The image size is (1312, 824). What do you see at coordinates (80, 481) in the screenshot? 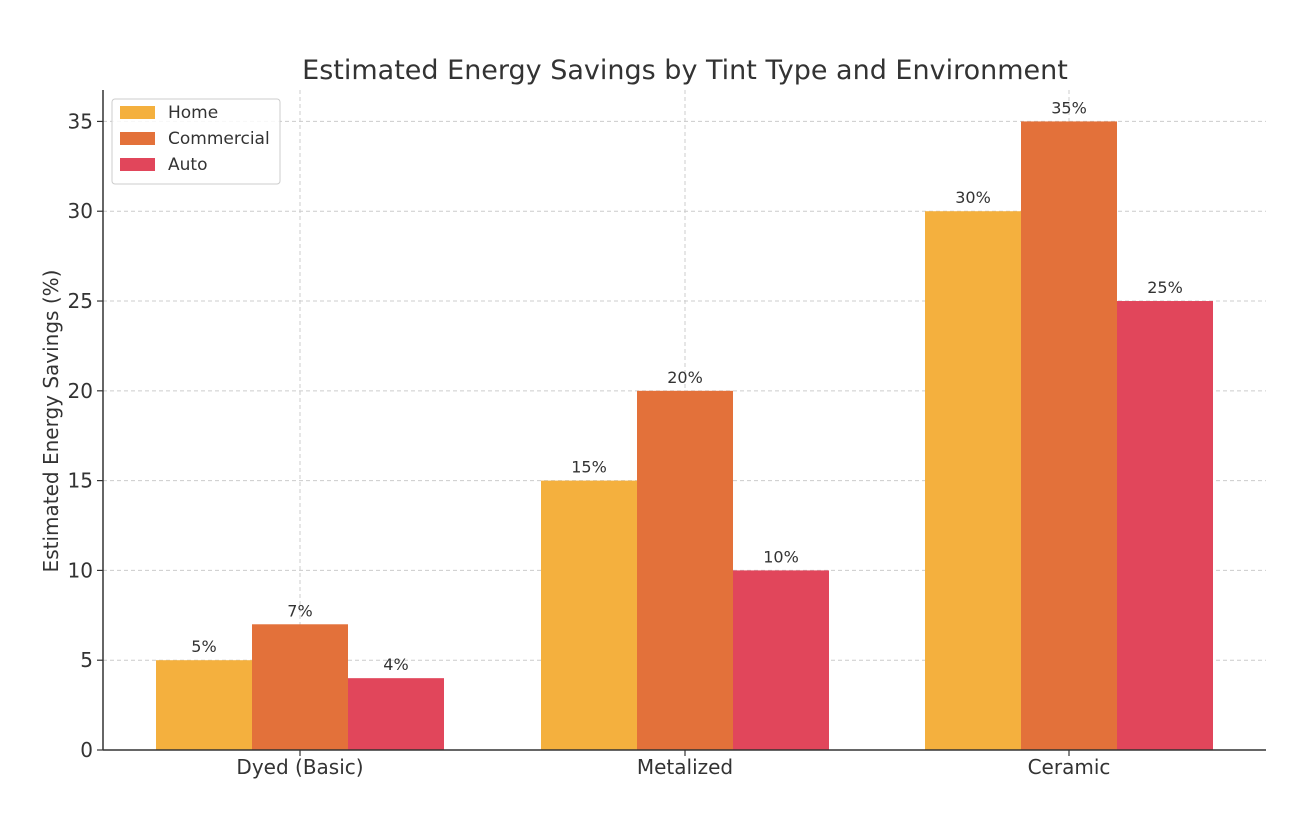
I see `y-tick-label: 15` at bounding box center [80, 481].